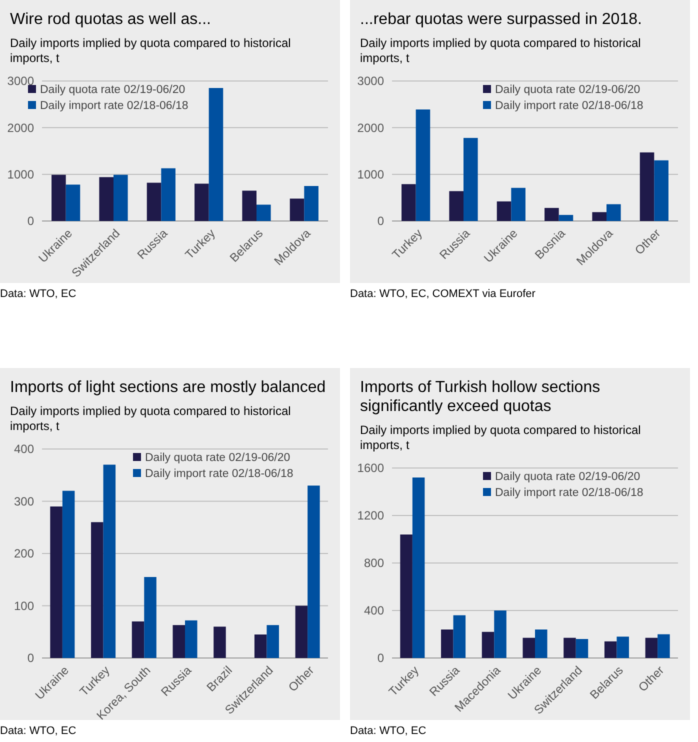 This screenshot has height=742, width=698. What do you see at coordinates (370, 468) in the screenshot?
I see `y-tick-label: 1600` at bounding box center [370, 468].